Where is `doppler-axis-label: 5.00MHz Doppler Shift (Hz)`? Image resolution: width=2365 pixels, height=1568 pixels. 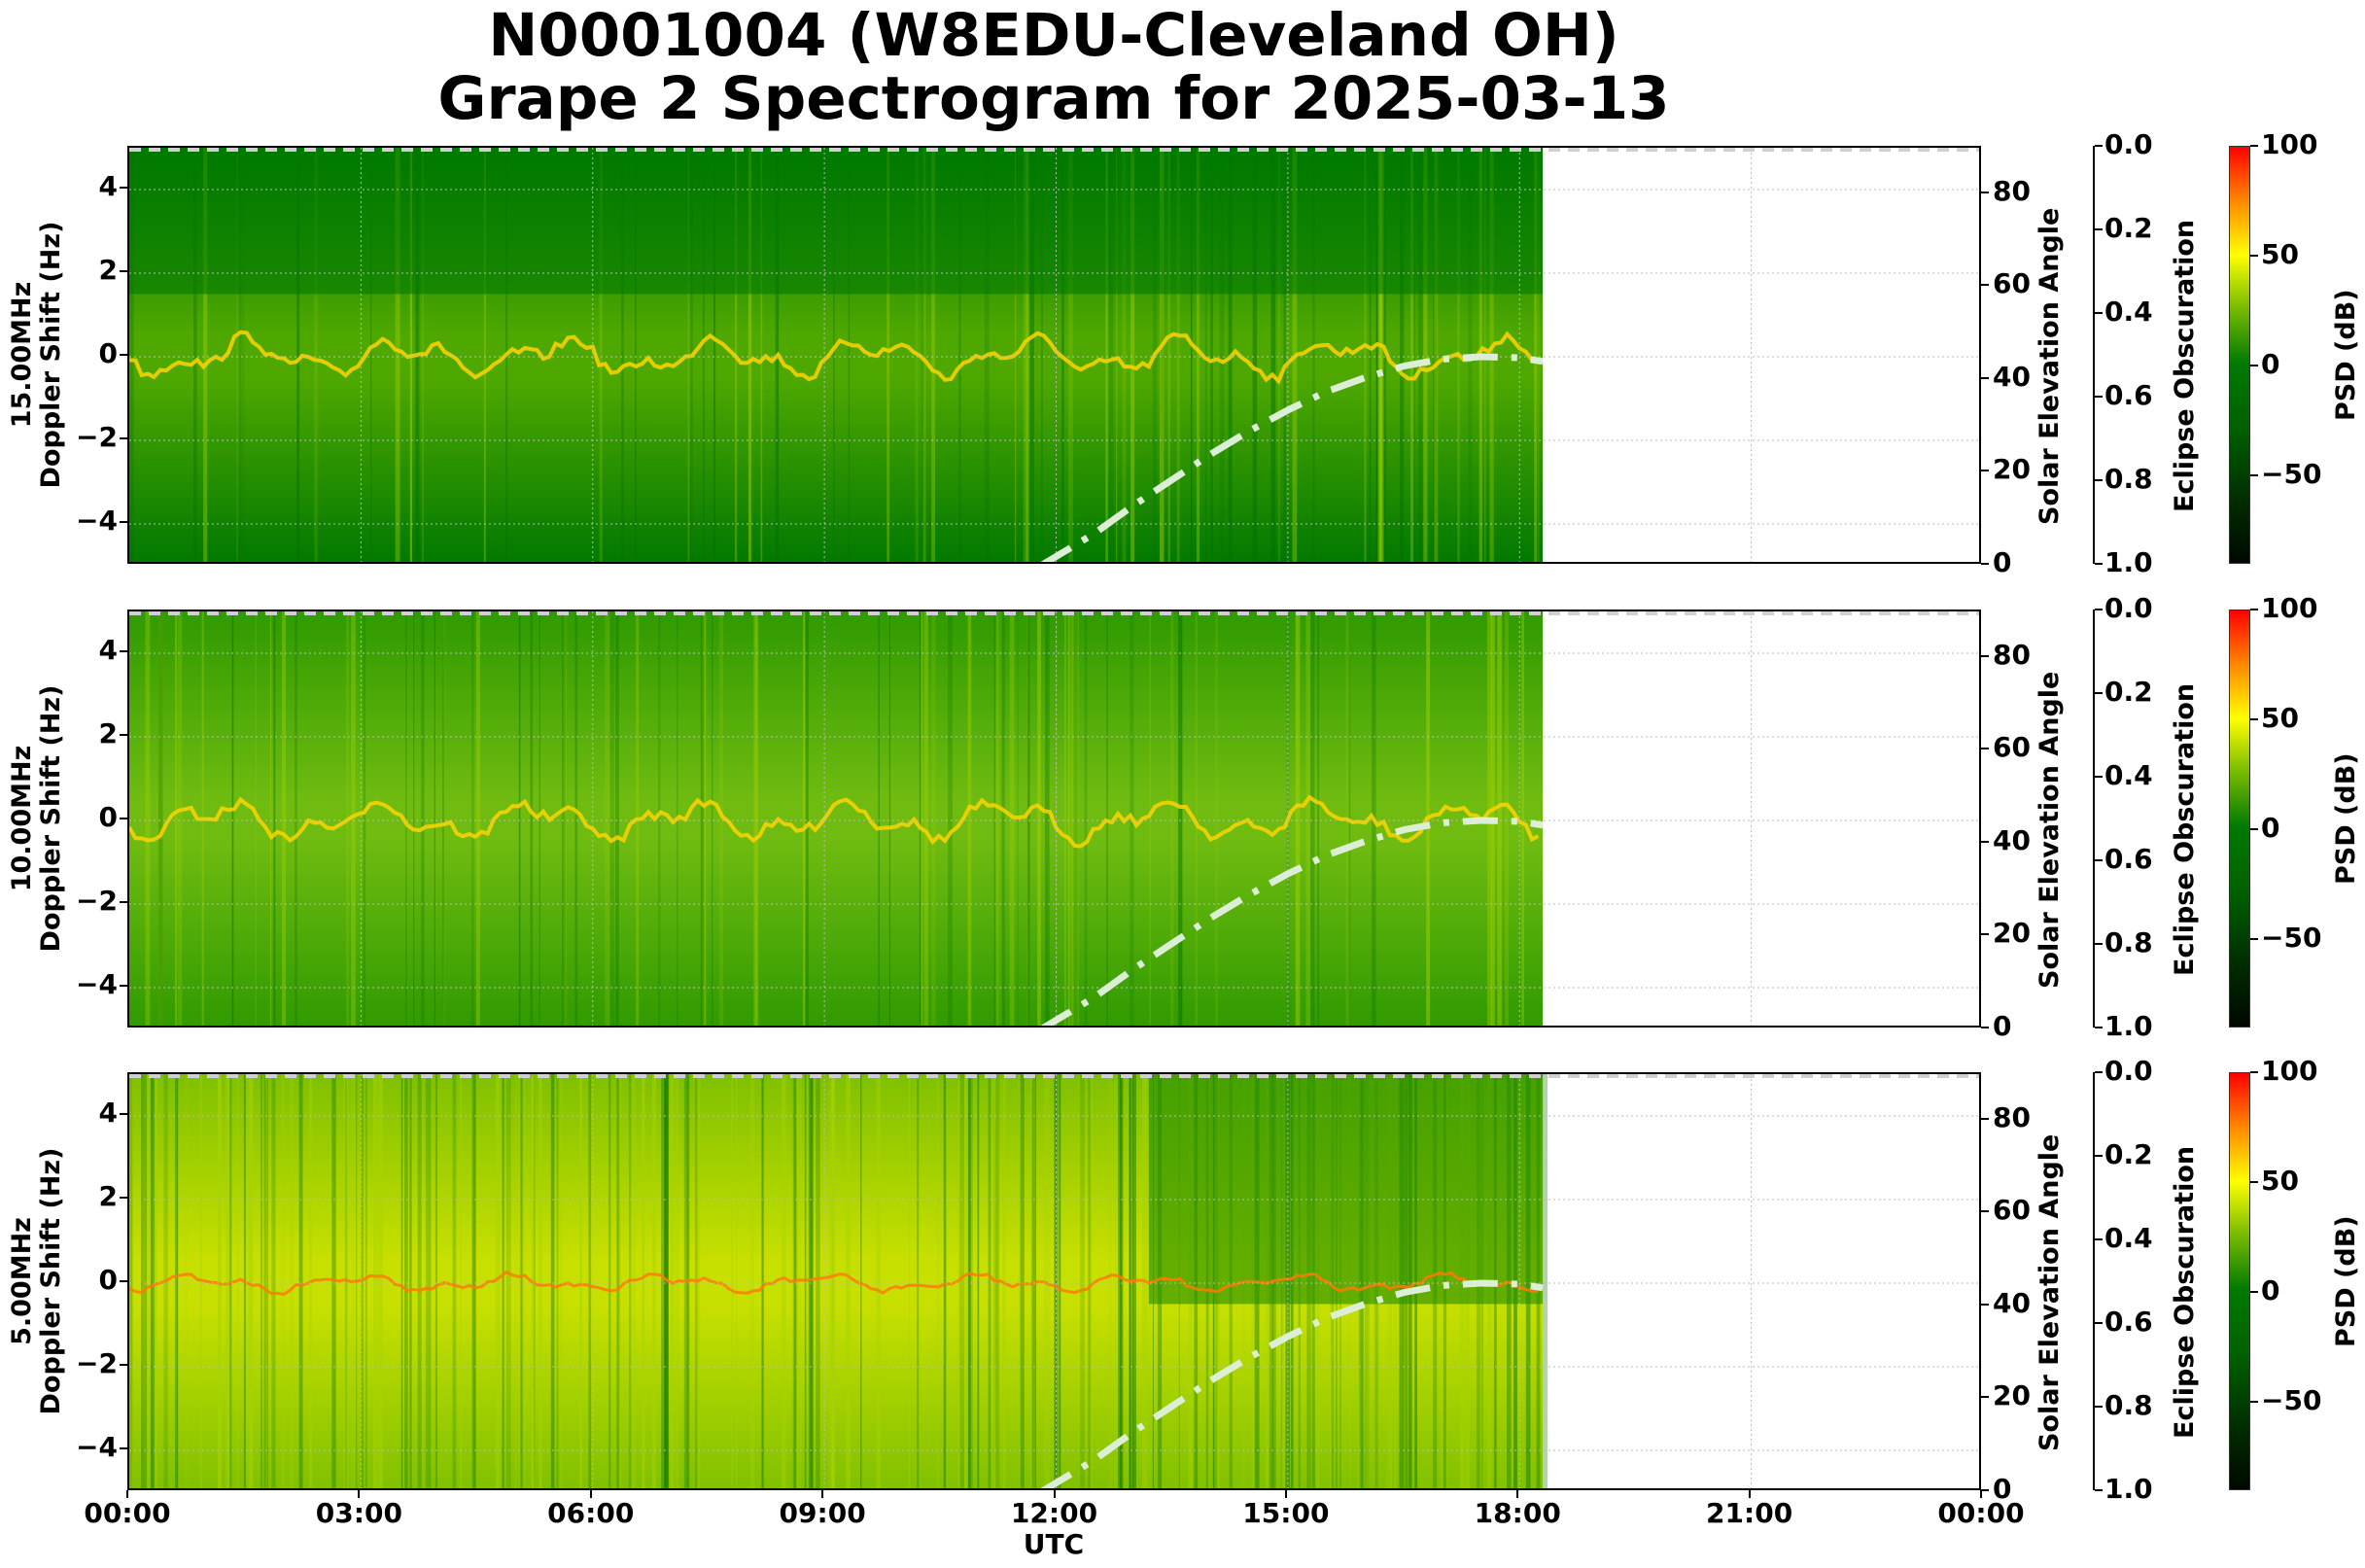 doppler-axis-label: 5.00MHz Doppler Shift (Hz) is located at coordinates (37, 1281).